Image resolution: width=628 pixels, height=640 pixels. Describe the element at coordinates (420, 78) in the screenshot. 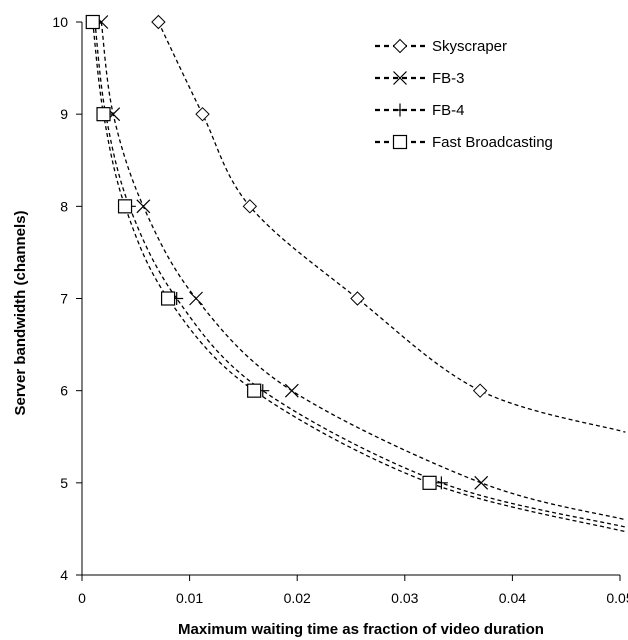

I see `legend-item: FB-3` at that location.